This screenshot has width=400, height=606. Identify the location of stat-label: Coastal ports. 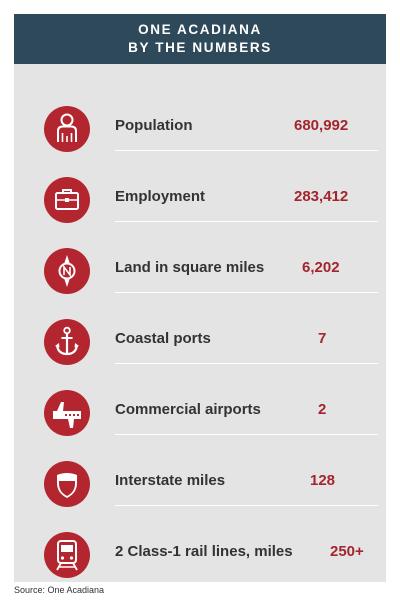
(163, 338).